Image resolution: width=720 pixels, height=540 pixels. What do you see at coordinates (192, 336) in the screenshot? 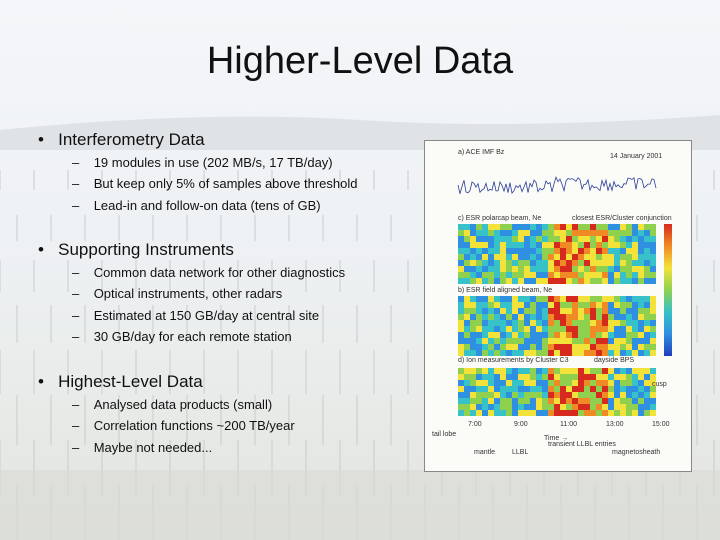
I see `sub-bullet-text: 30 GB/day for each remote station` at bounding box center [192, 336].